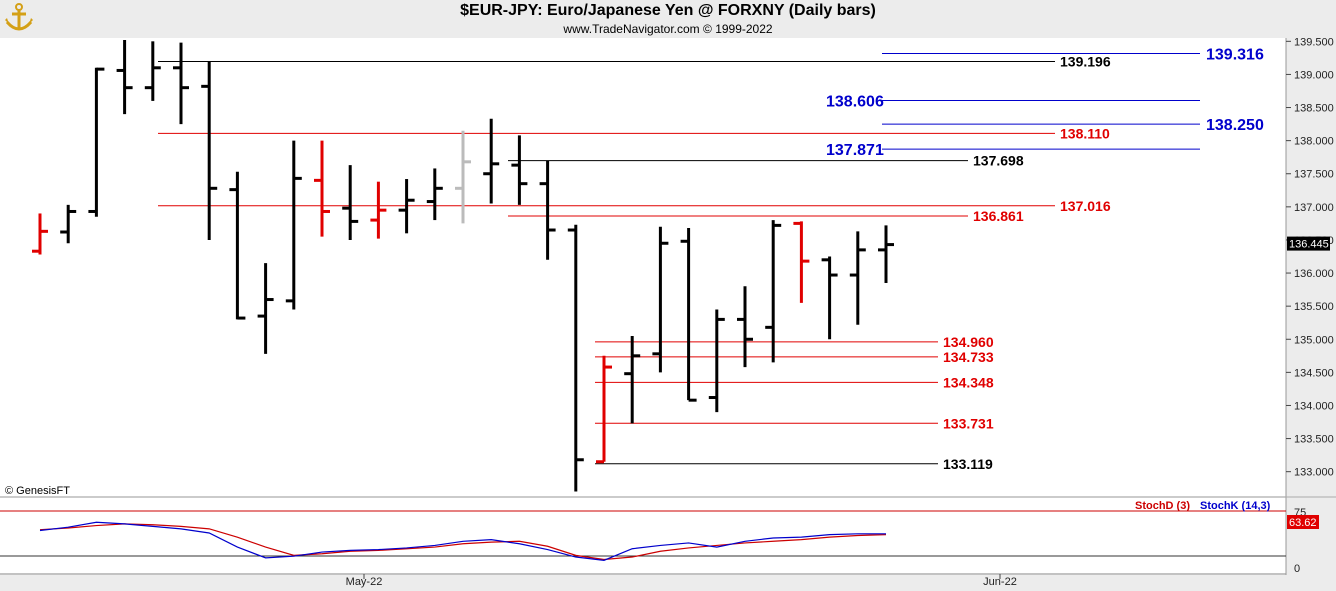 The image size is (1336, 591). I want to click on level-label: 133.731, so click(968, 423).